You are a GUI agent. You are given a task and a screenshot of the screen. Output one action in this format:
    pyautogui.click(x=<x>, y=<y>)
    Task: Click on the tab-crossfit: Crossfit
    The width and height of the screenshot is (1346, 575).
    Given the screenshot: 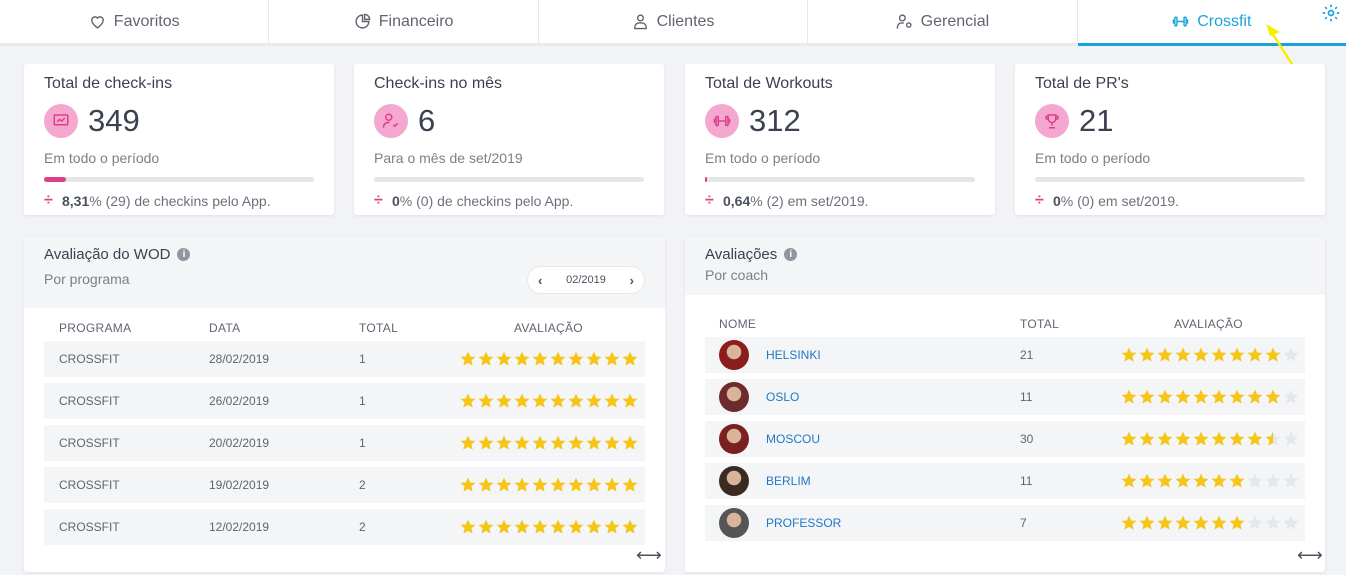 What is the action you would take?
    pyautogui.click(x=1211, y=23)
    